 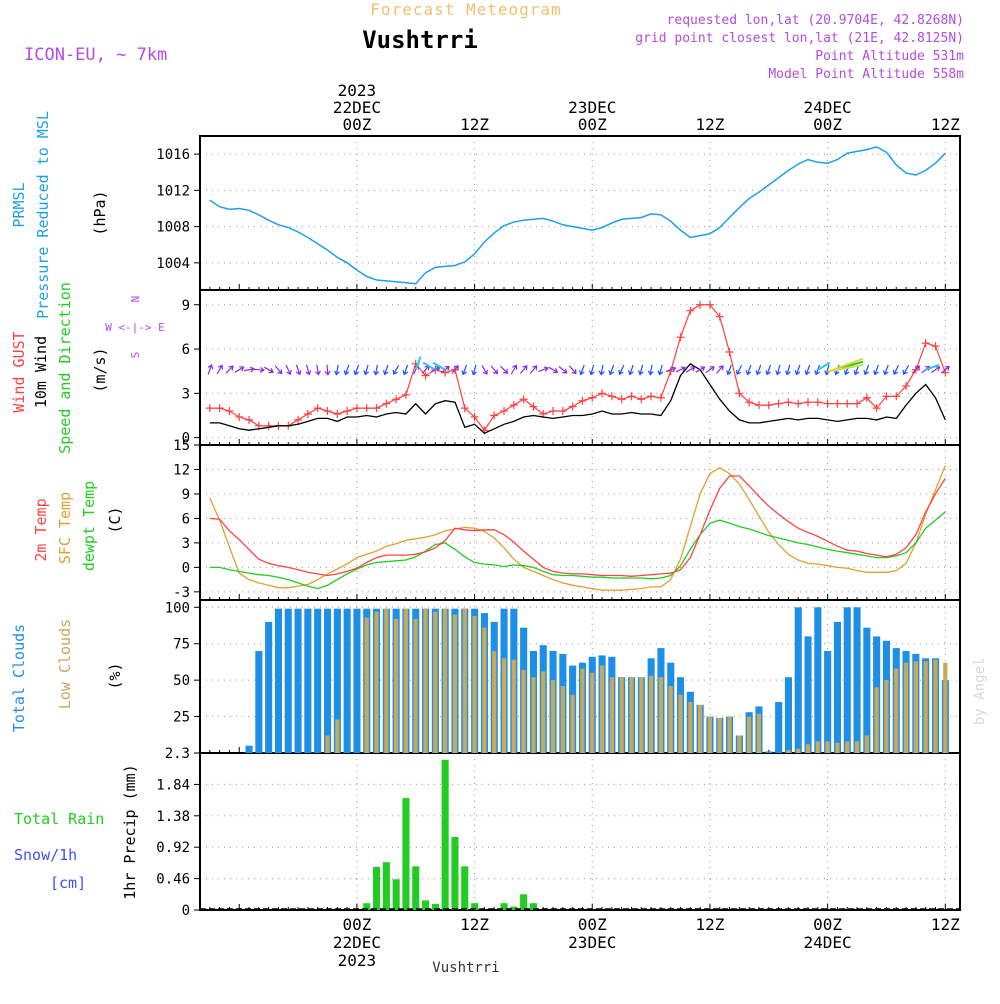 I want to click on gust-line, so click(x=577, y=368).